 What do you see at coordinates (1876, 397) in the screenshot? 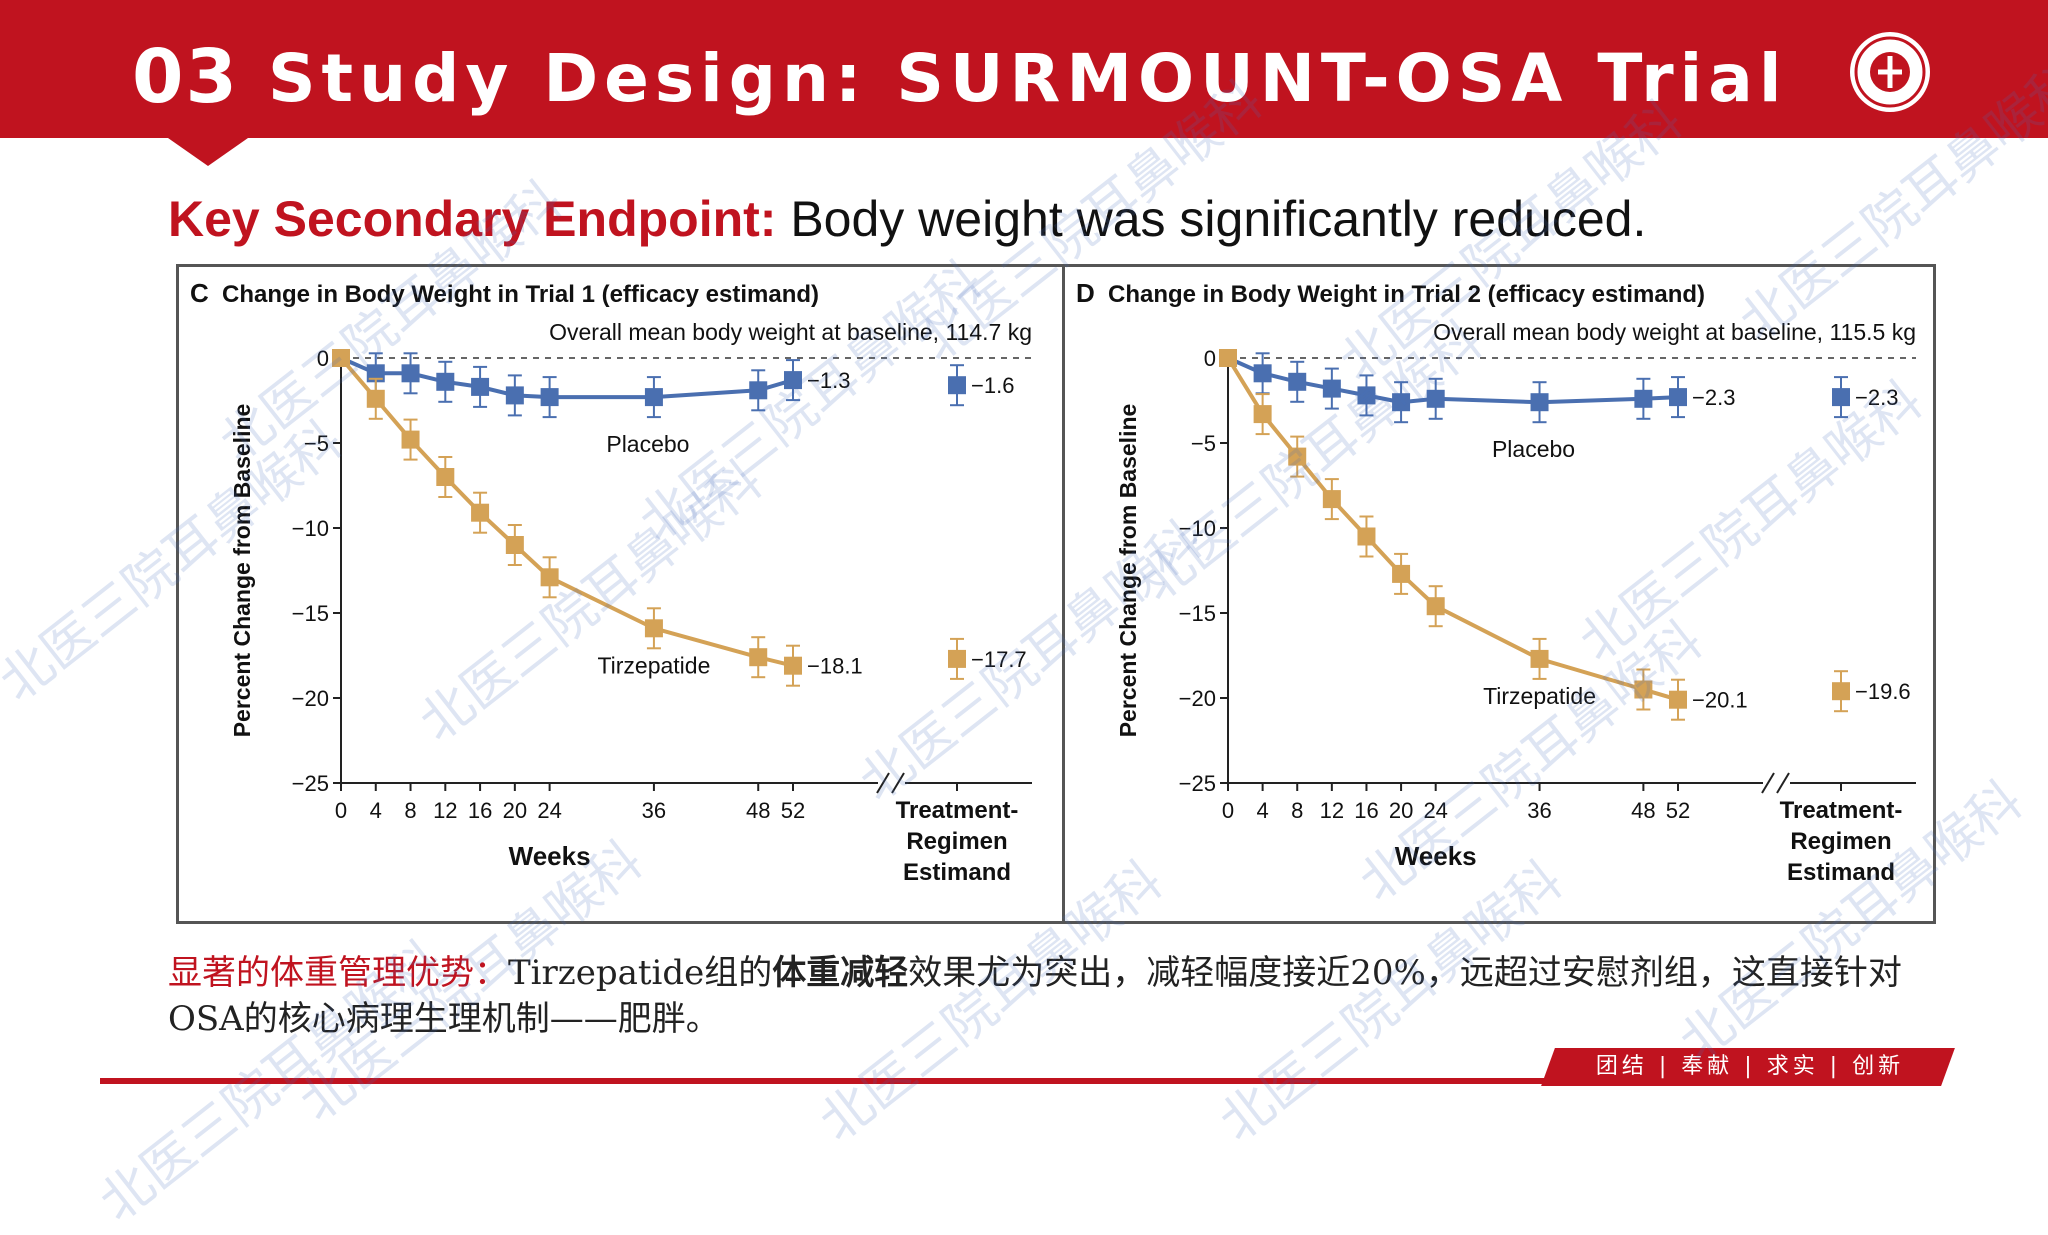
I see `placebo-regimen-label: −2.3` at bounding box center [1876, 397].